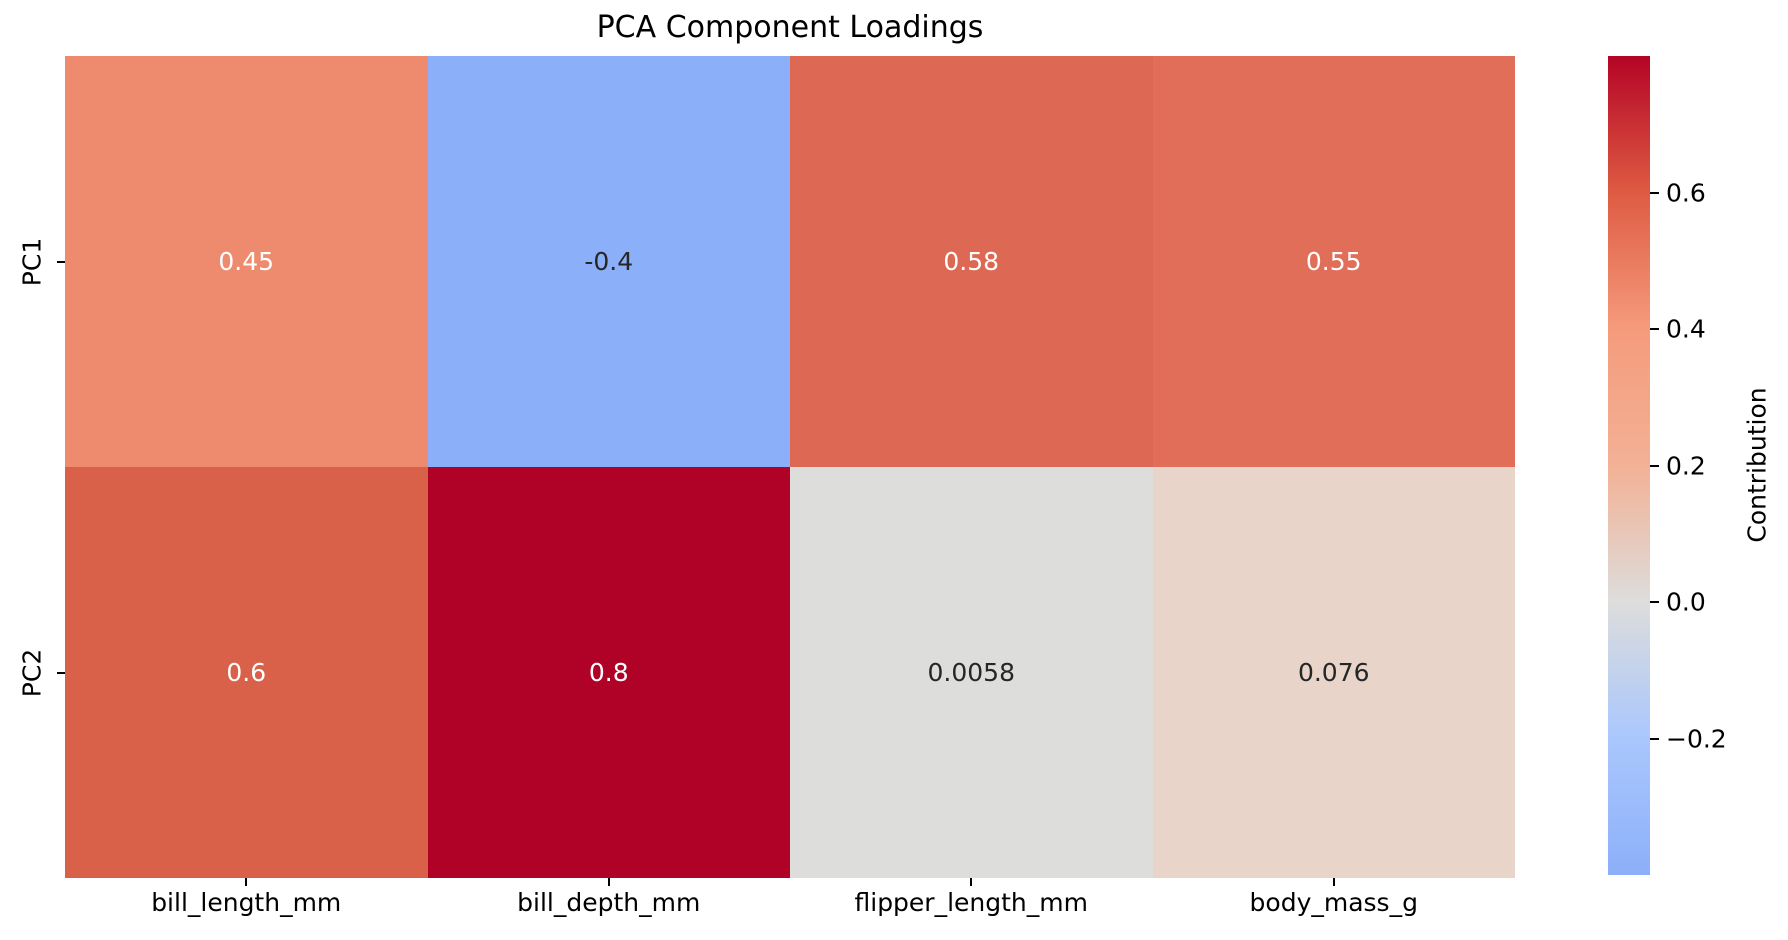 Image resolution: width=1788 pixels, height=940 pixels. I want to click on colorbar-tick-label: 0.0, so click(1686, 602).